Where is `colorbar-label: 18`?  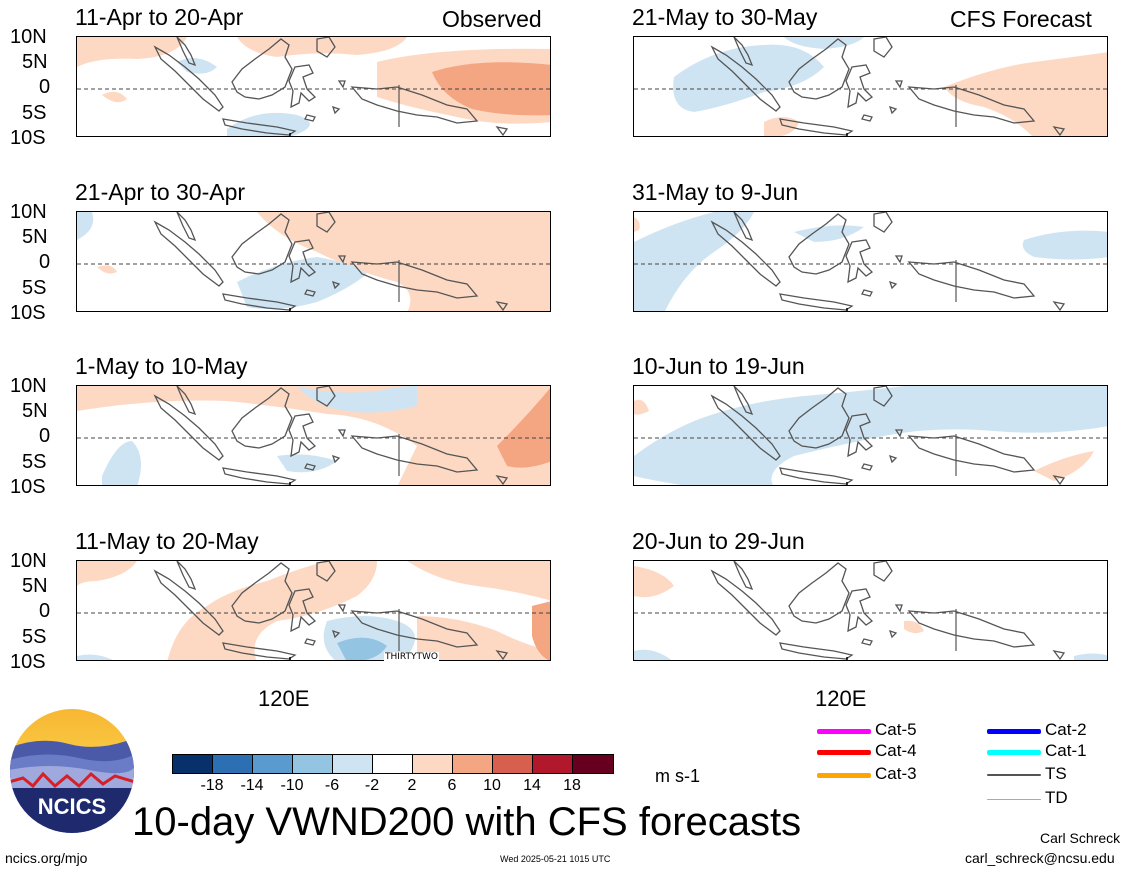
colorbar-label: 18 is located at coordinates (572, 785).